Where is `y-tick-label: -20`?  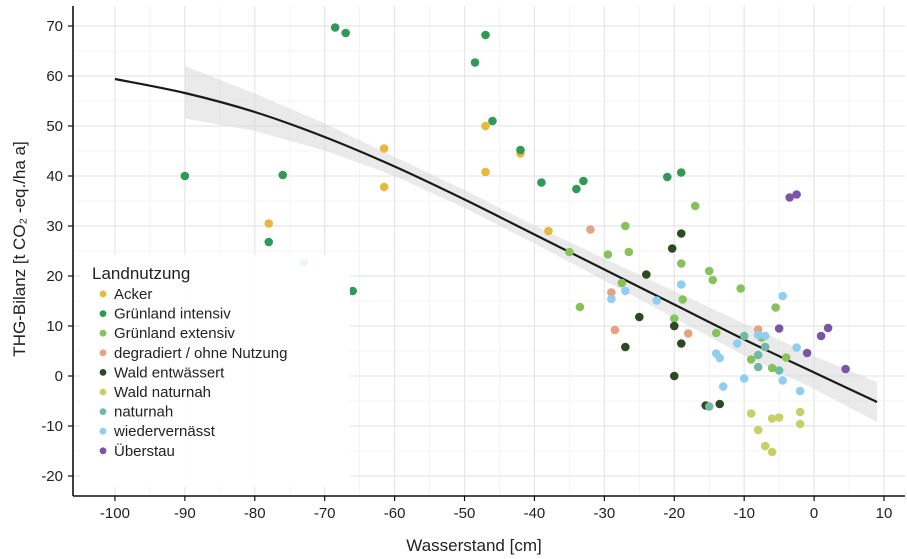 y-tick-label: -20 is located at coordinates (52, 476).